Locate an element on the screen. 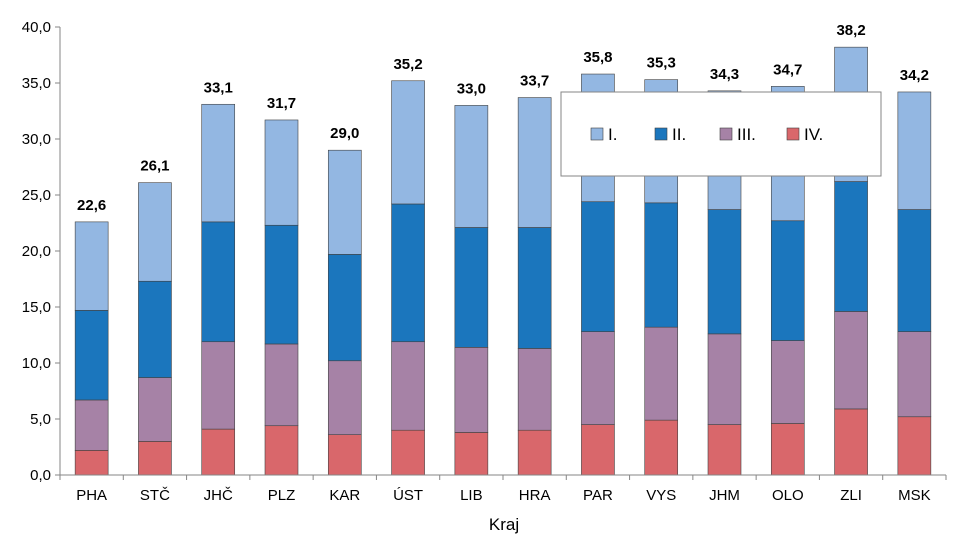  x-tick-label: PAR is located at coordinates (598, 495).